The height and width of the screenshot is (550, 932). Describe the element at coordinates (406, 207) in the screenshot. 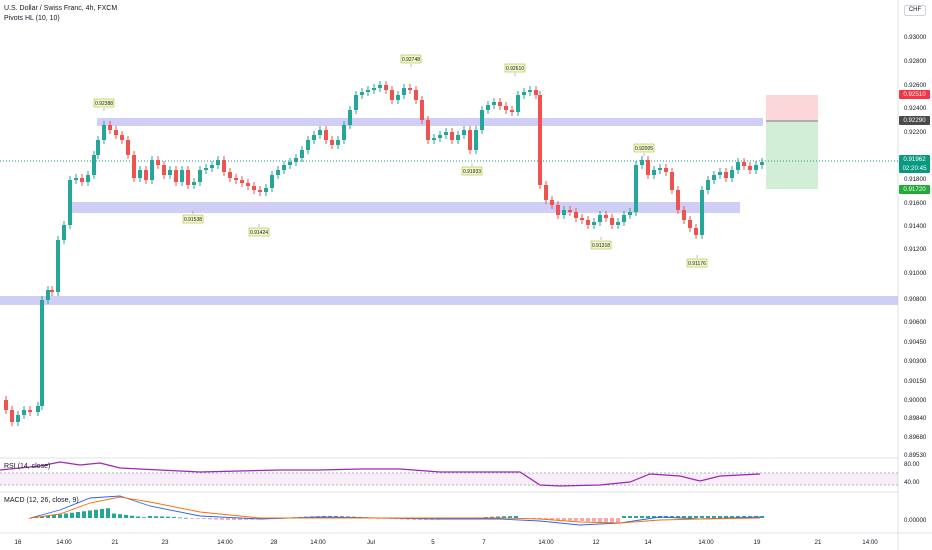

I see `support-zone` at that location.